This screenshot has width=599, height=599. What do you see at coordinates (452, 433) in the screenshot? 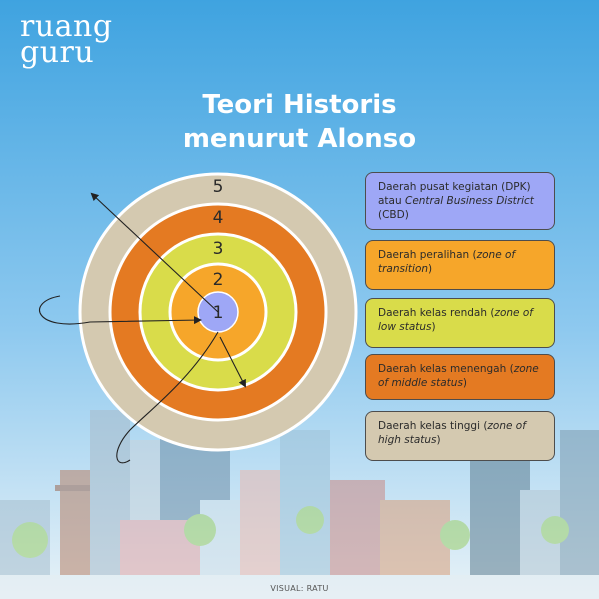
I see `legend-italic-term: zone of high status` at bounding box center [452, 433].